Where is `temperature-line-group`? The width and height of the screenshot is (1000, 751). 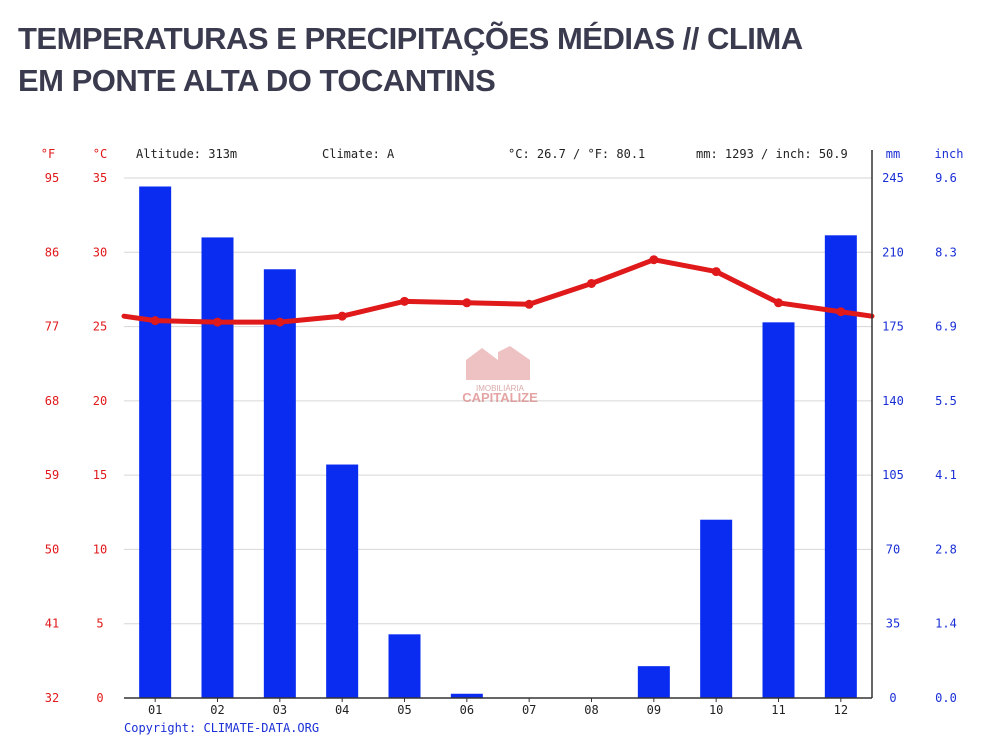
temperature-line-group is located at coordinates (498, 291).